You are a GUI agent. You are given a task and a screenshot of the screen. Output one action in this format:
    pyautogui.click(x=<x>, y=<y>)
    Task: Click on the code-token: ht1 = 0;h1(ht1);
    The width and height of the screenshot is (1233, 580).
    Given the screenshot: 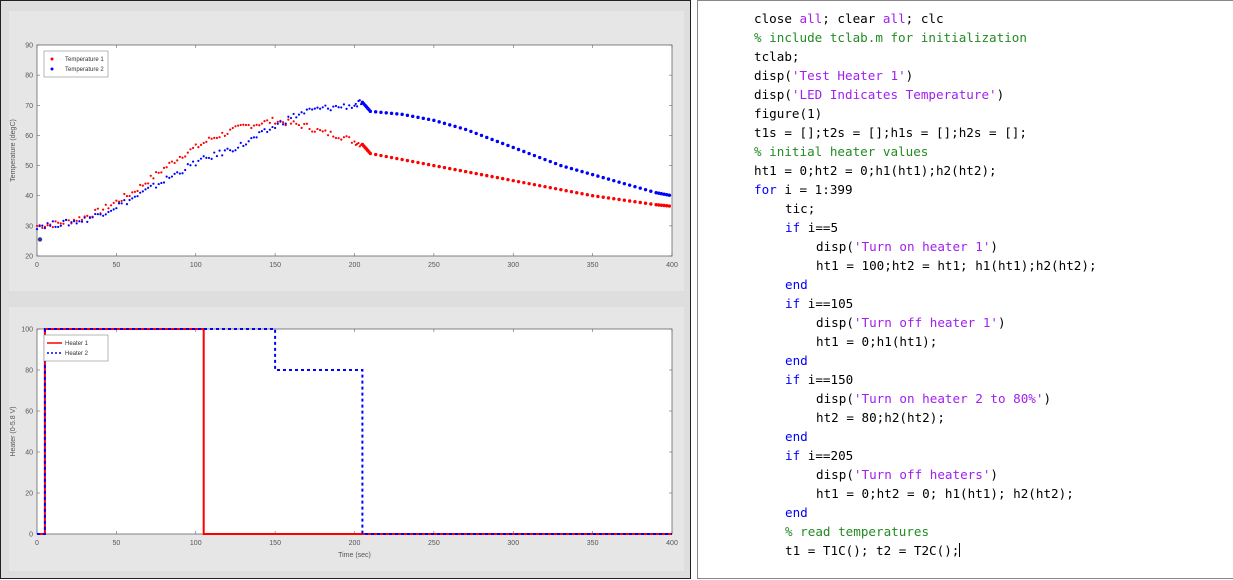 What is the action you would take?
    pyautogui.click(x=877, y=341)
    